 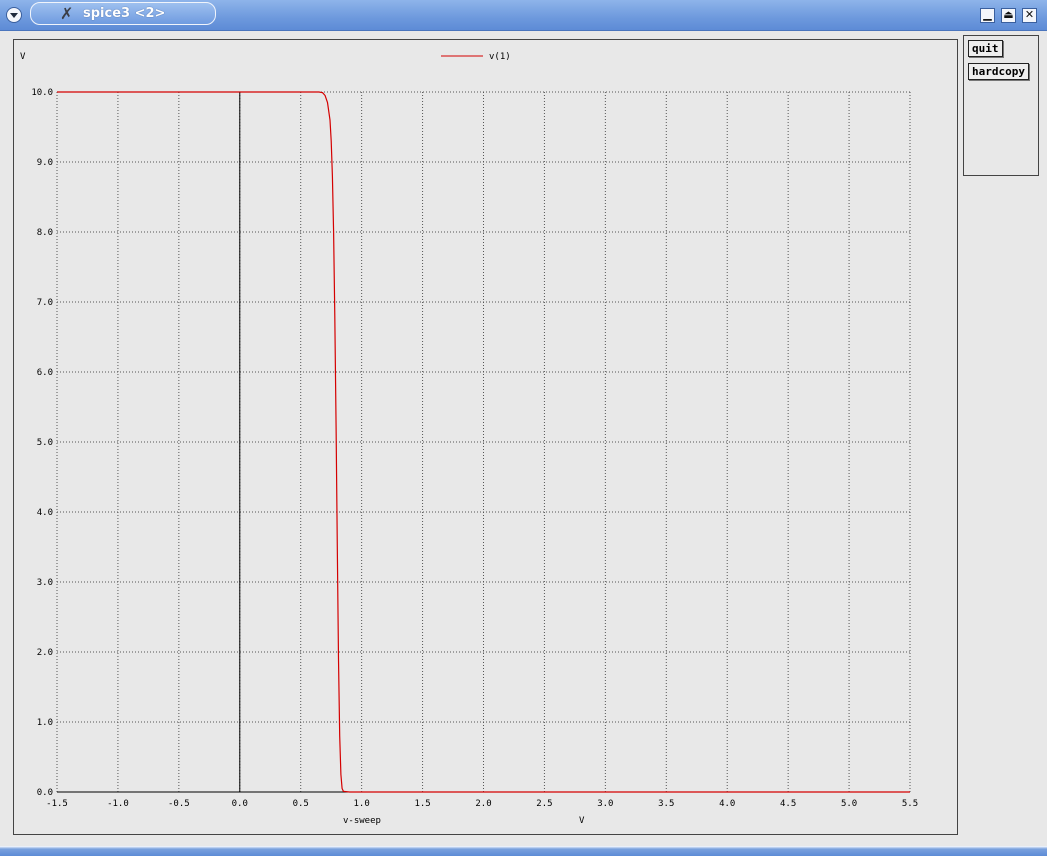 What do you see at coordinates (523, 851) in the screenshot?
I see `window-bottom-border` at bounding box center [523, 851].